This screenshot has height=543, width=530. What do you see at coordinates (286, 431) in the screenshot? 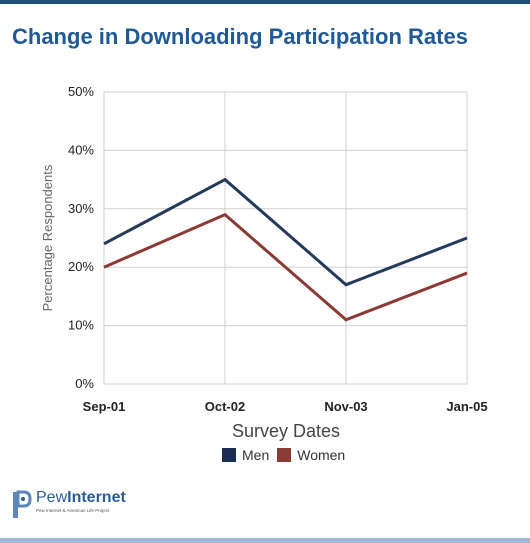
I see `x-axis-label: Survey Dates` at bounding box center [286, 431].